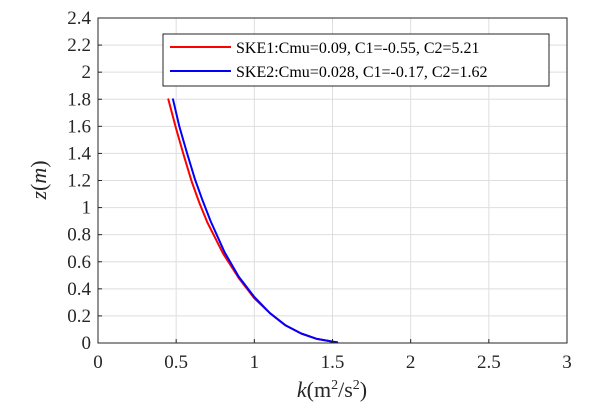  I want to click on y-tick-label: 0, so click(87, 343).